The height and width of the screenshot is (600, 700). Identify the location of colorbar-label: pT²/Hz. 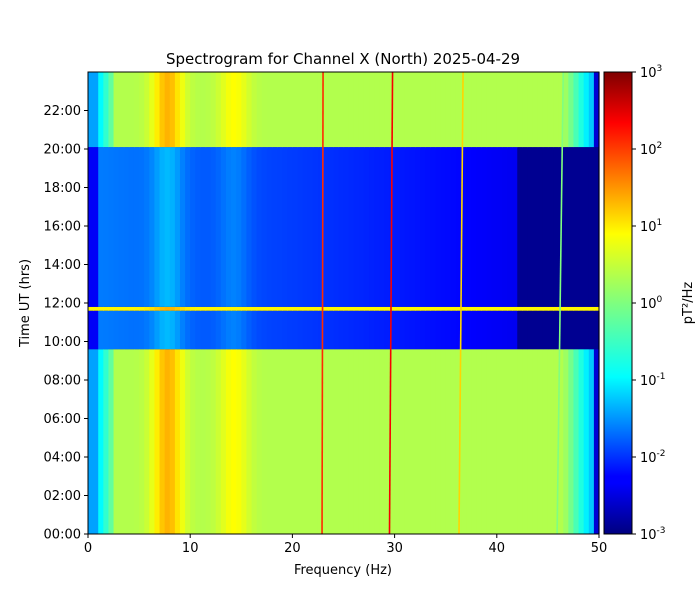
(688, 303).